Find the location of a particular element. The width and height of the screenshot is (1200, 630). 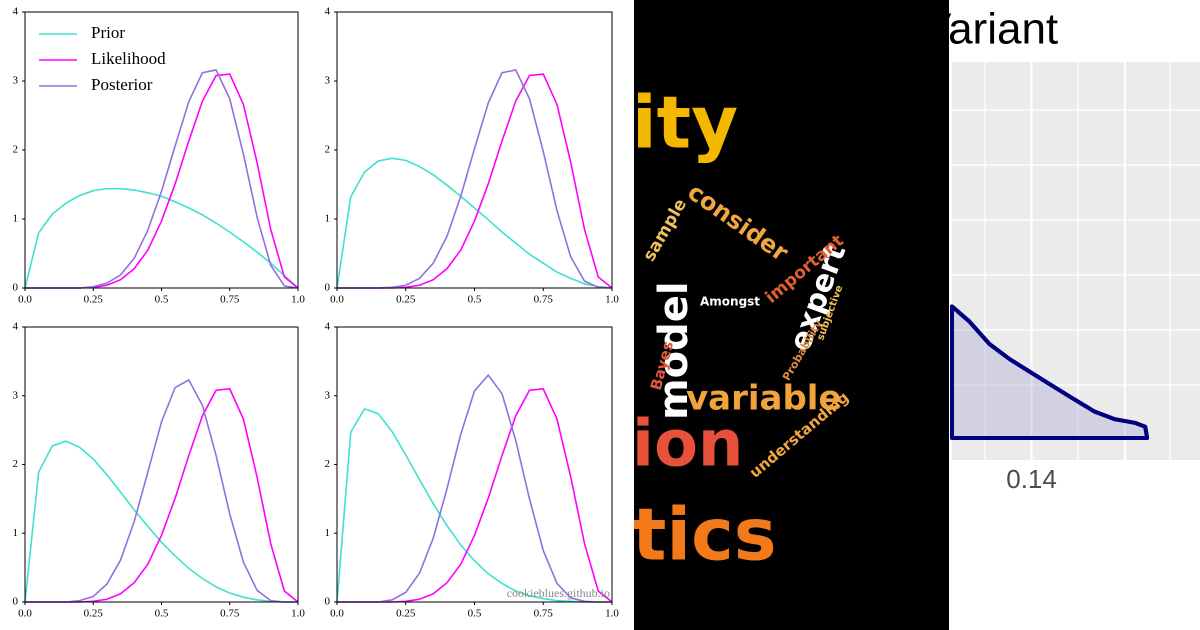

word: tics is located at coordinates (704, 535).